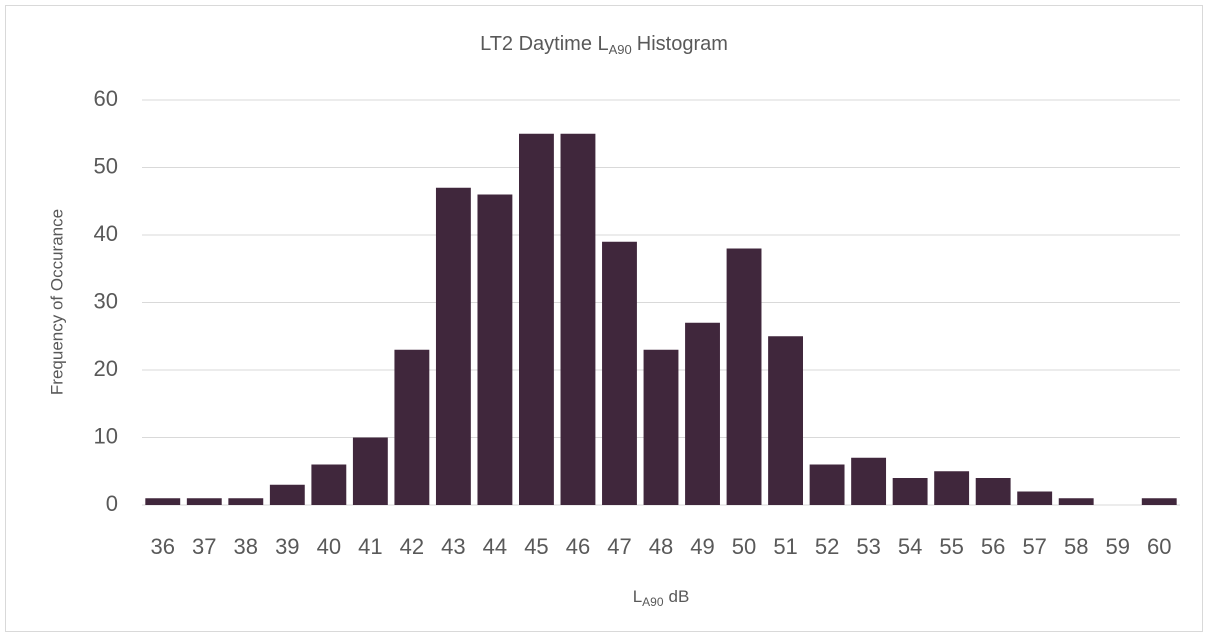 This screenshot has width=1208, height=637. What do you see at coordinates (56, 302) in the screenshot?
I see `y-axis-label: Frequency of Occurance` at bounding box center [56, 302].